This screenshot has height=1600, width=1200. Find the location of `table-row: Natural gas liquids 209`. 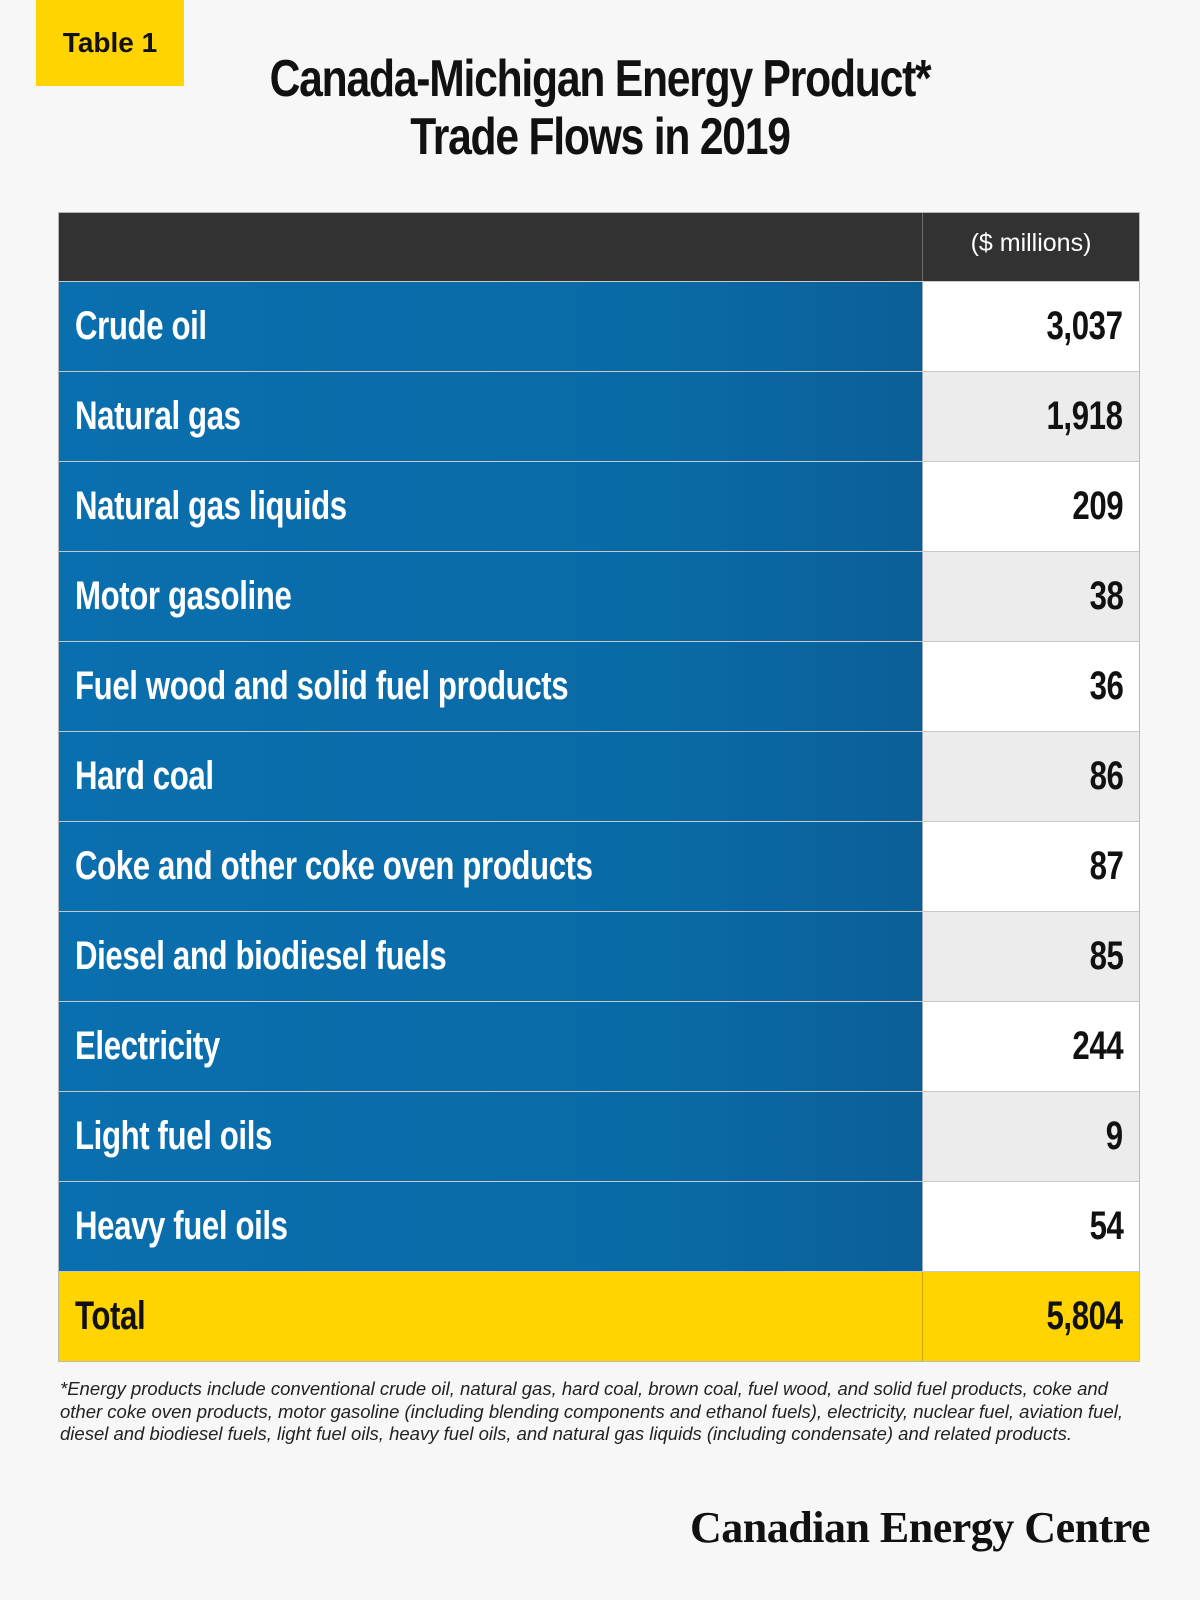

table-row: Natural gas liquids 209 is located at coordinates (599, 506).